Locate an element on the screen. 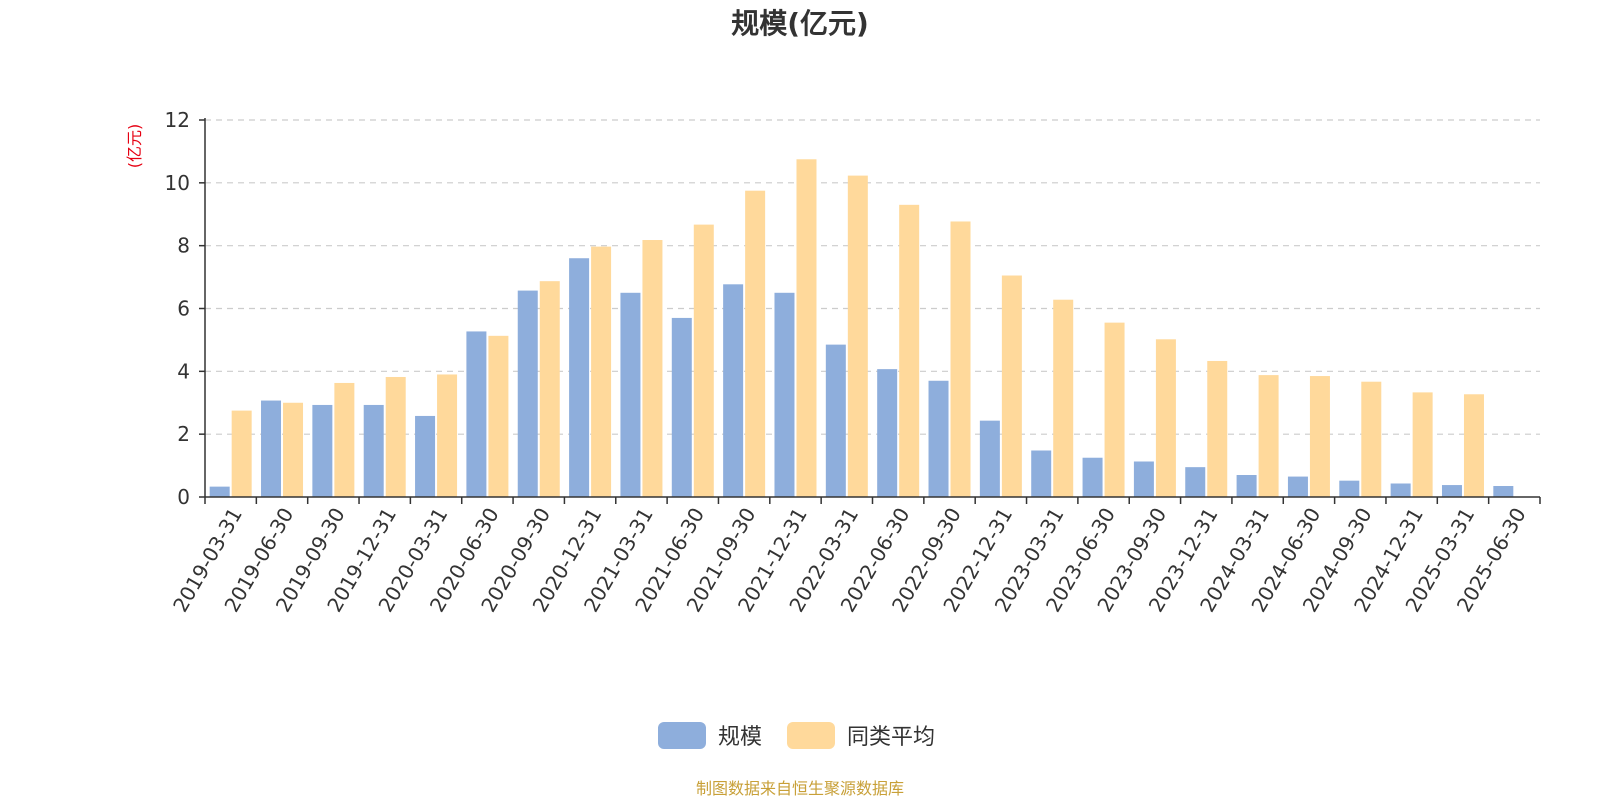  y-tick-label: 10 is located at coordinates (177, 183).